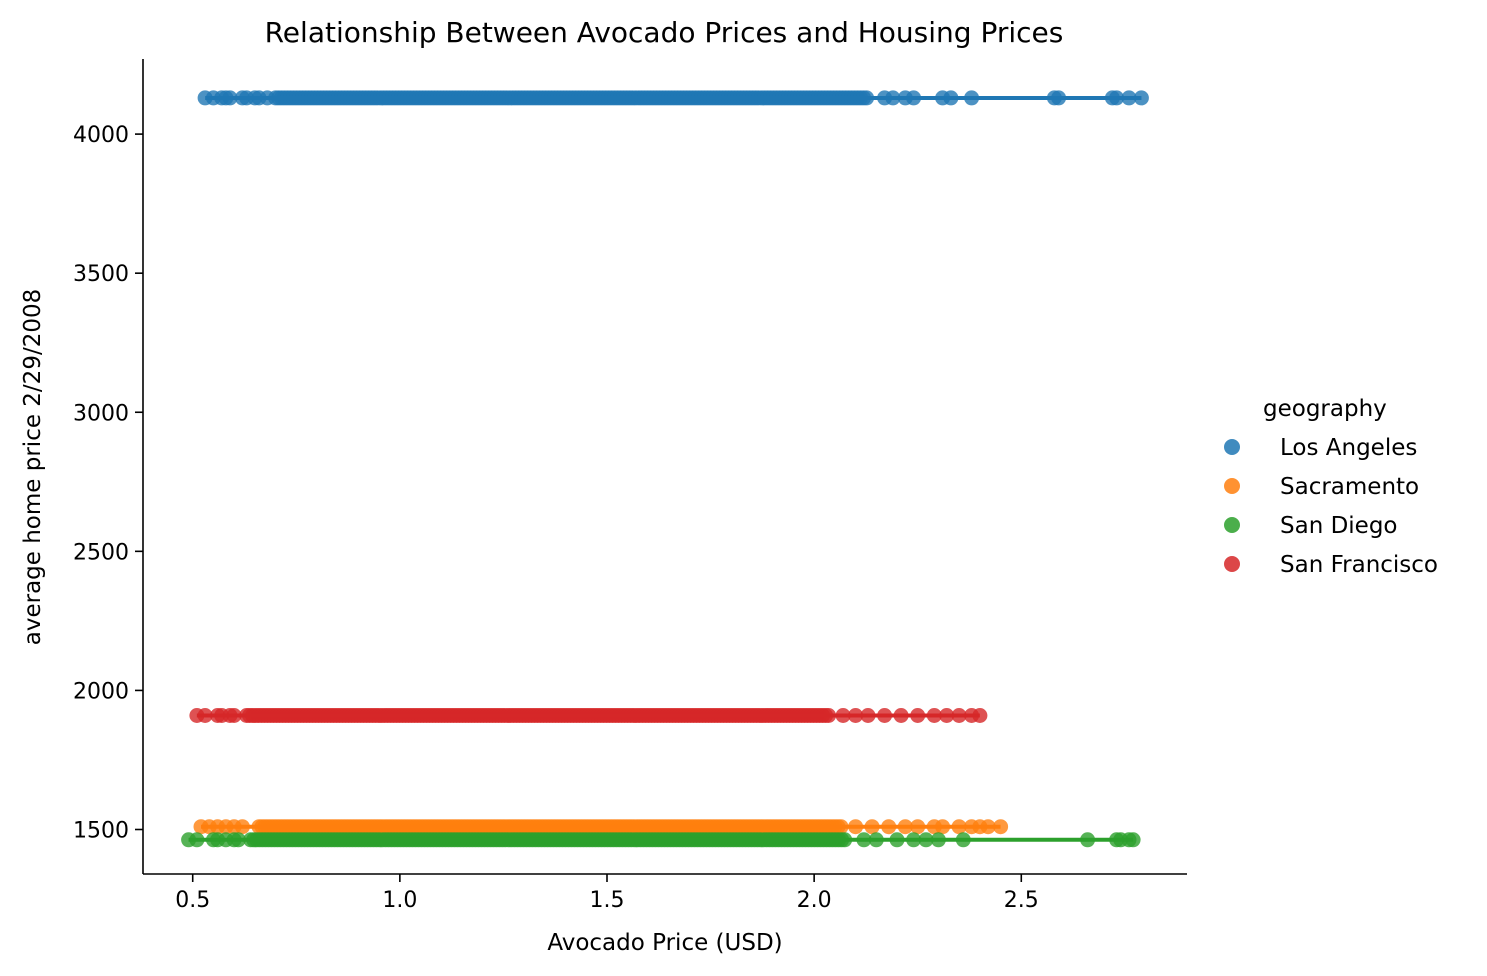  Describe the element at coordinates (1021, 900) in the screenshot. I see `x-tick-label: 2.5` at that location.